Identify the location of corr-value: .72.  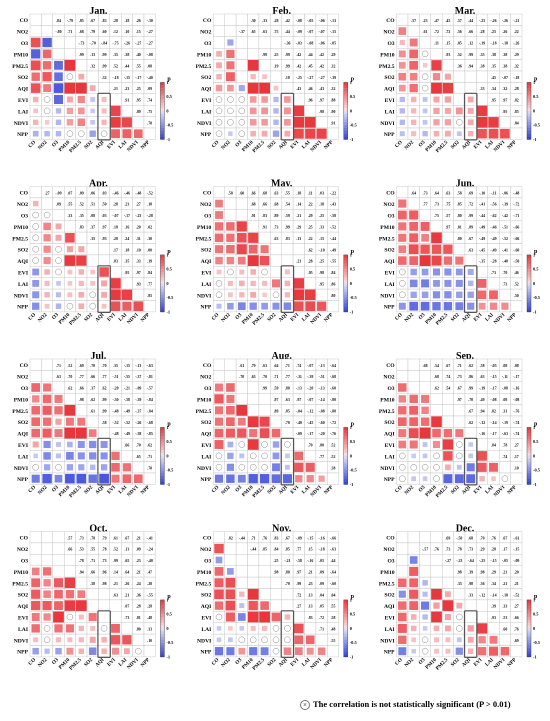
(436, 32).